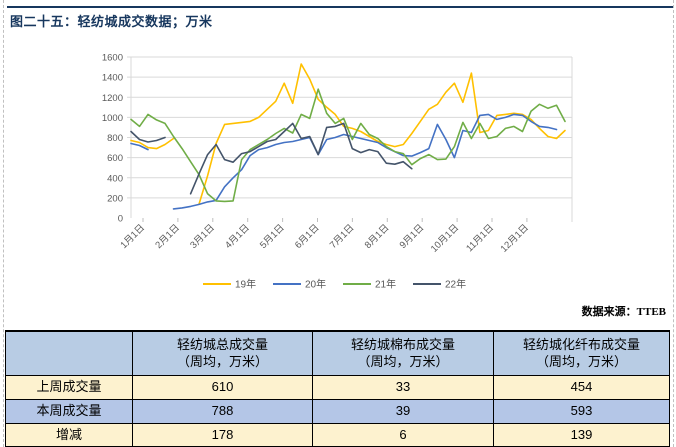 Image resolution: width=676 pixels, height=447 pixels. Describe the element at coordinates (403, 411) in the screenshot. I see `cell-value: 39` at that location.